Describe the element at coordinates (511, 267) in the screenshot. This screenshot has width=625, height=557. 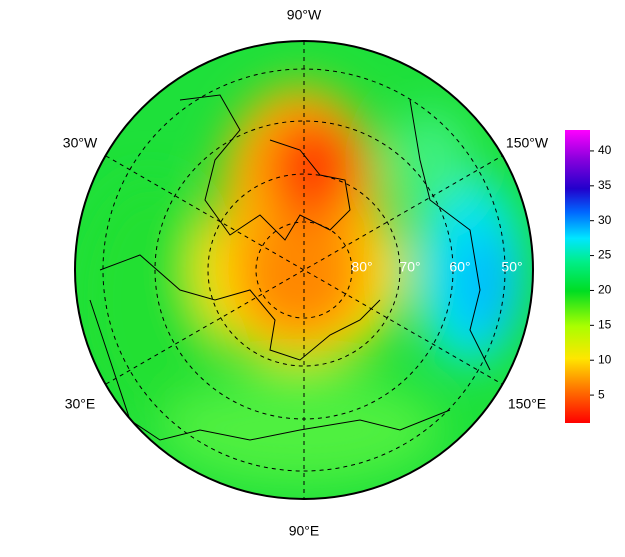
I see `latitude-label: 50°` at that location.